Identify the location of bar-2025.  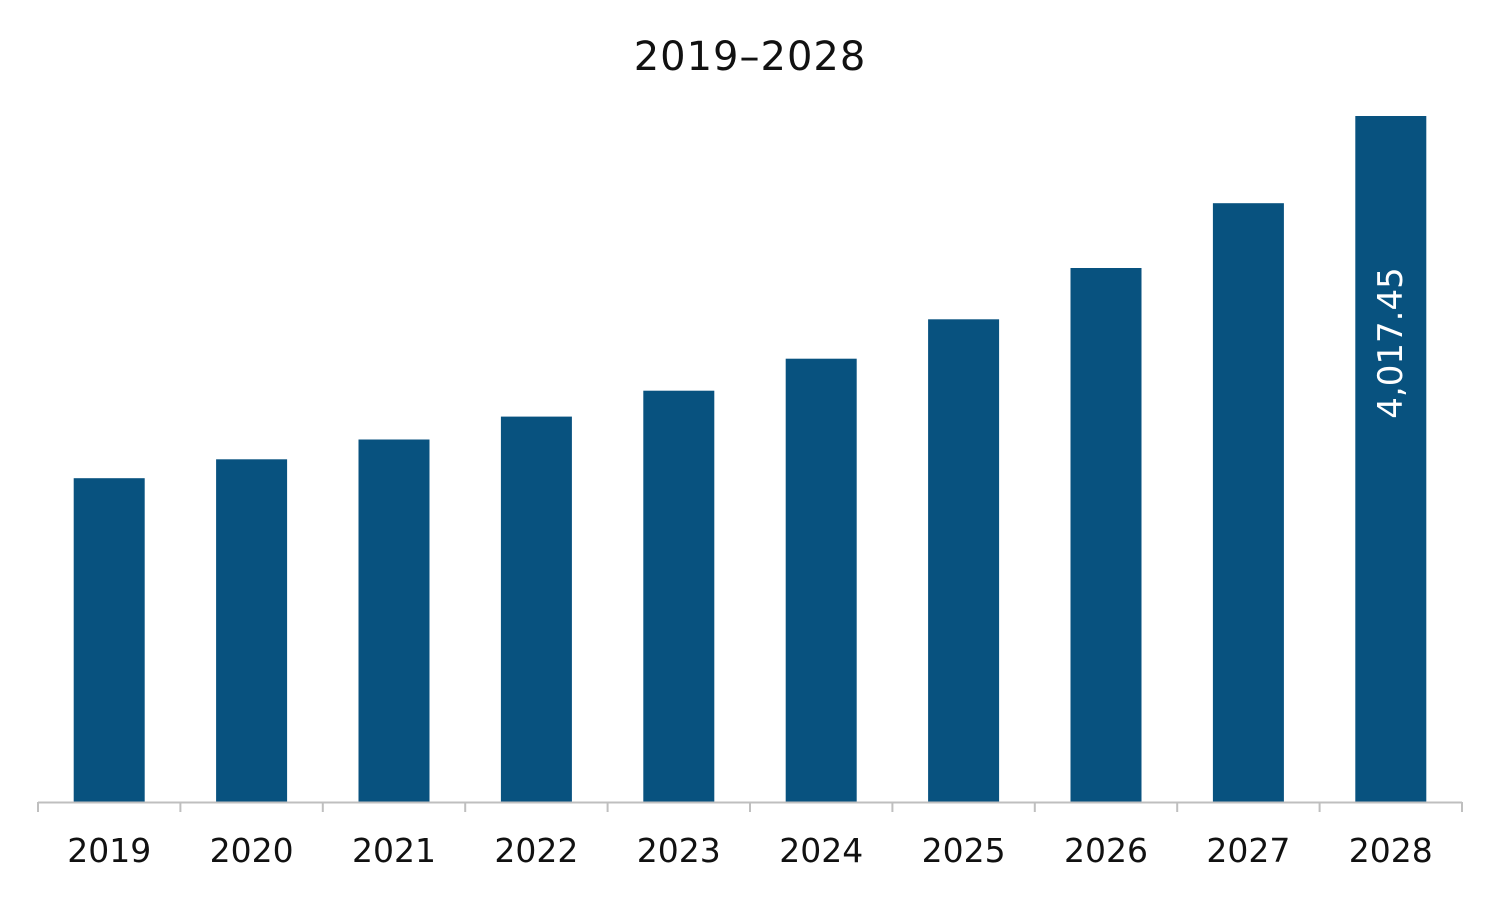
(964, 560).